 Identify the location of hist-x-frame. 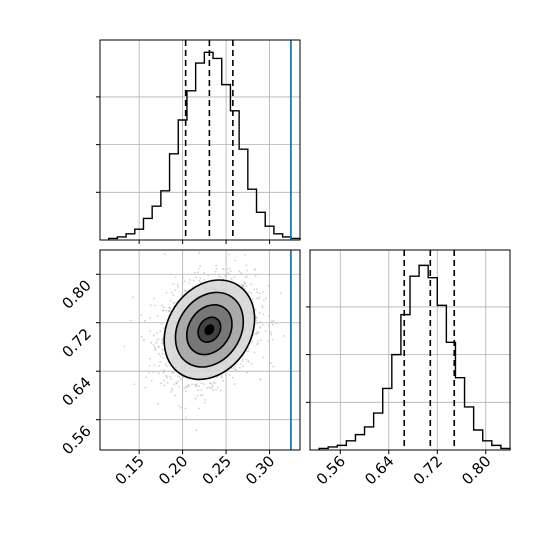
(200, 140).